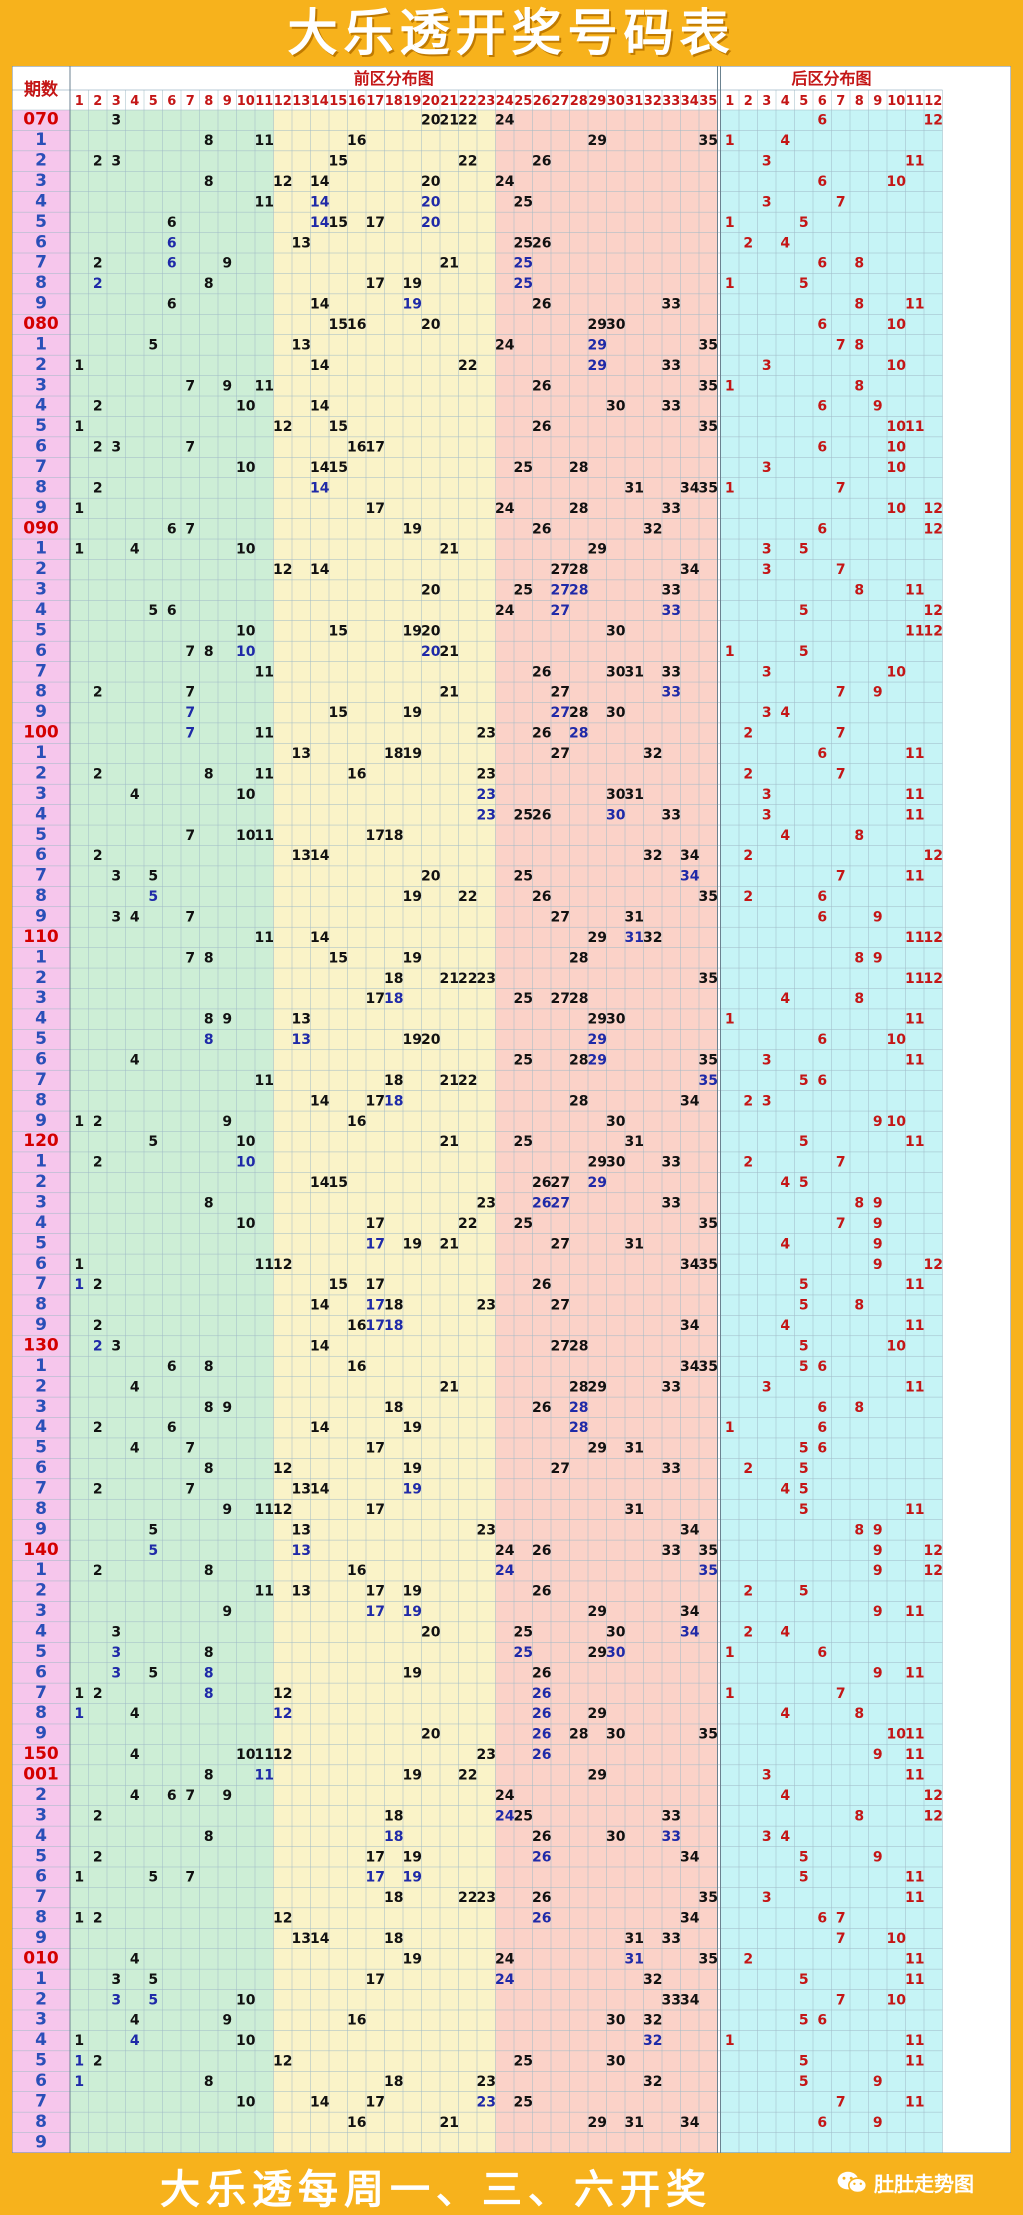 This screenshot has width=1023, height=2215. I want to click on front-number: 9, so click(227, 1612).